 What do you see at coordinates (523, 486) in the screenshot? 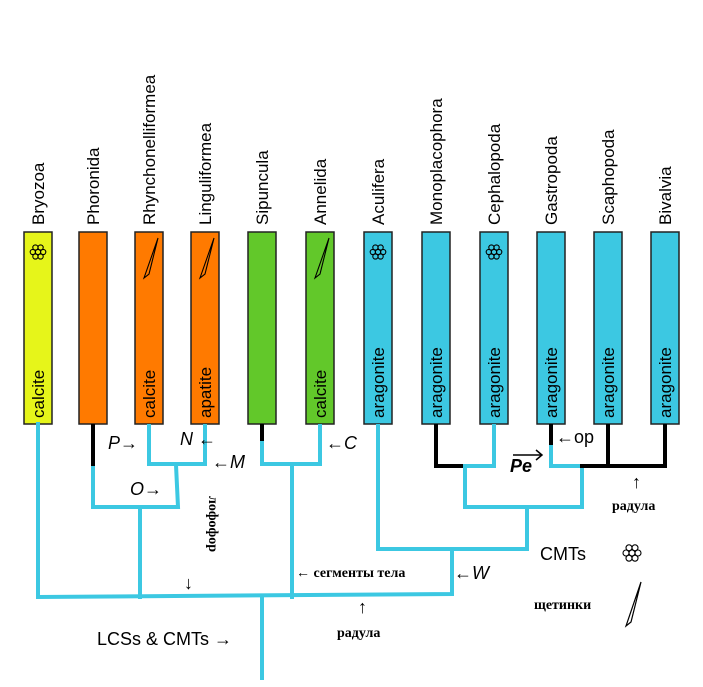
I see `branch-conchifera` at bounding box center [523, 486].